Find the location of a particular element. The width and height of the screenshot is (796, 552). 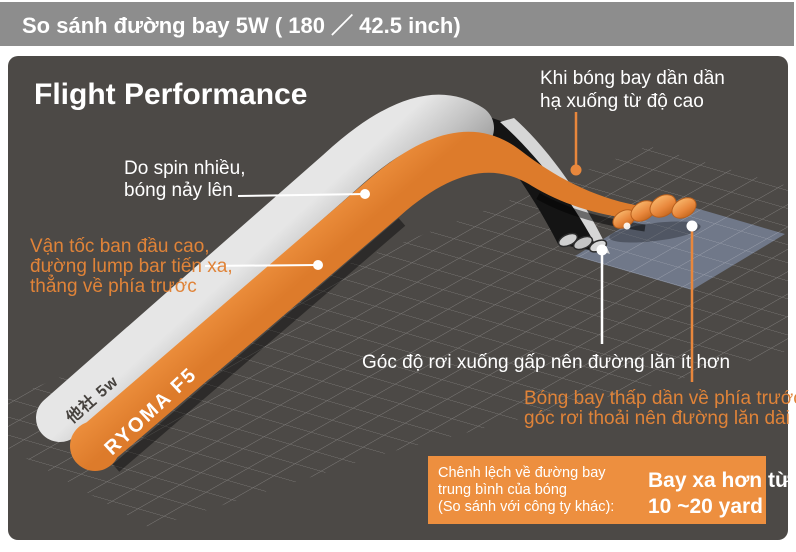

annotation-spin-line1: Do spin nhiều, is located at coordinates (184, 168).